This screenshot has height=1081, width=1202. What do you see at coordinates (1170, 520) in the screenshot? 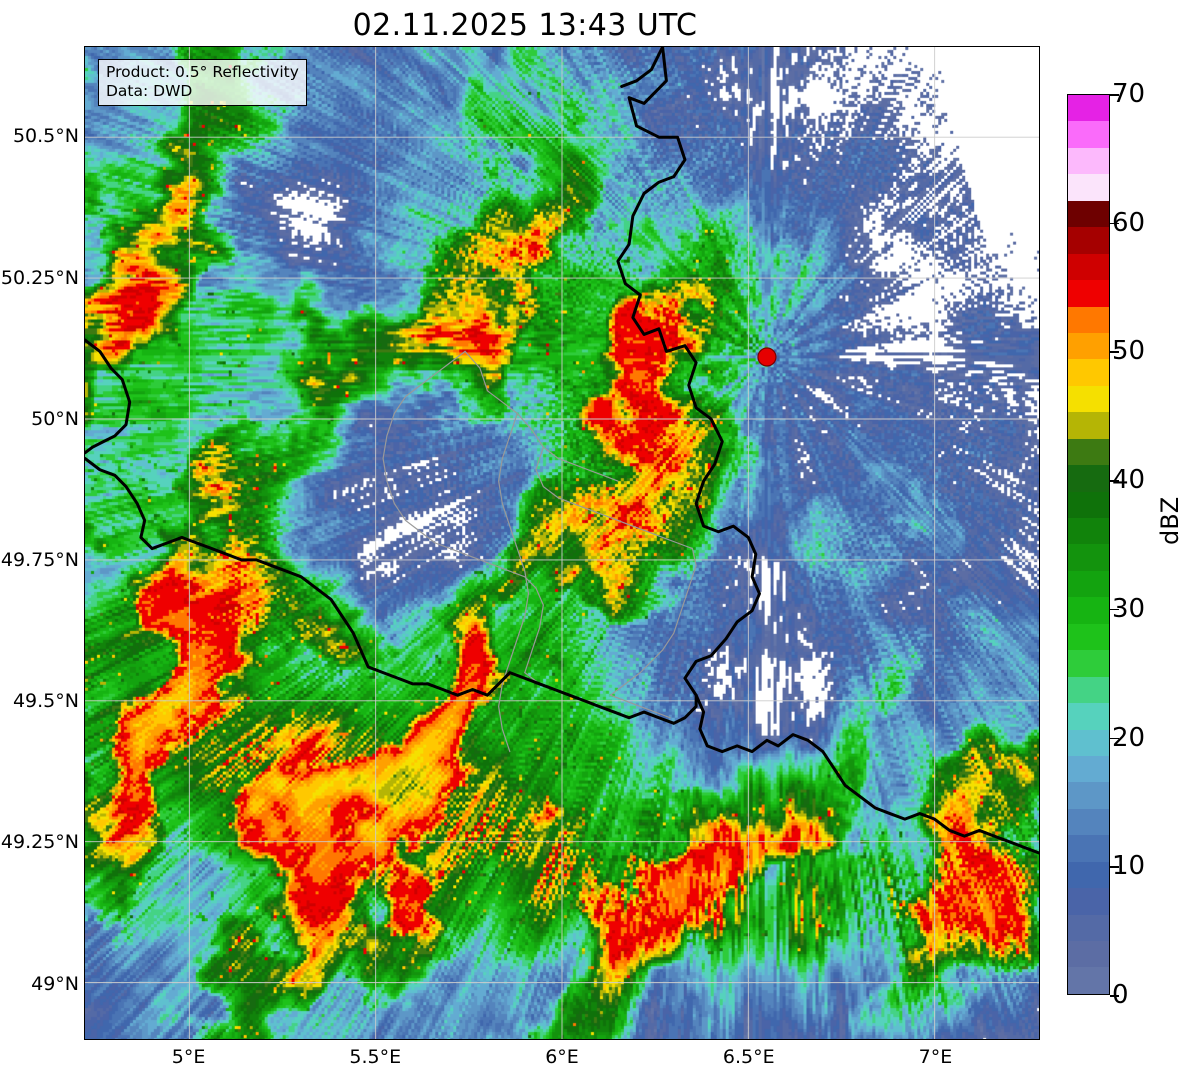
I see `colorbar-label: dBZ` at bounding box center [1170, 520].